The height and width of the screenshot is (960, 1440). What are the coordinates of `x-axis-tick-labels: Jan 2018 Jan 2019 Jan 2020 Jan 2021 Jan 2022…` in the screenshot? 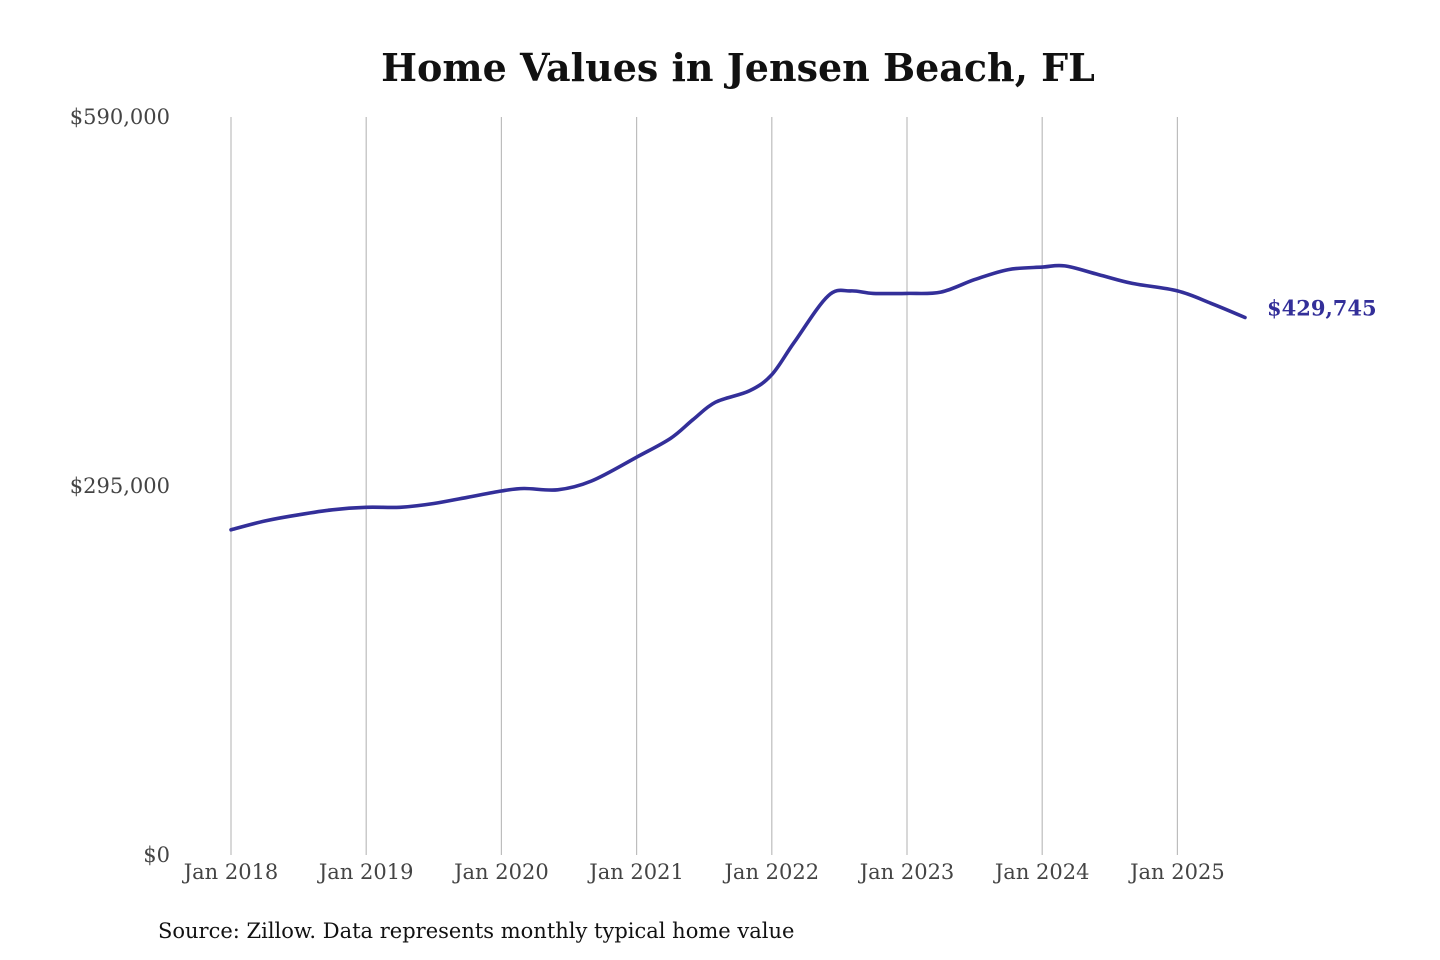 It's located at (703, 872).